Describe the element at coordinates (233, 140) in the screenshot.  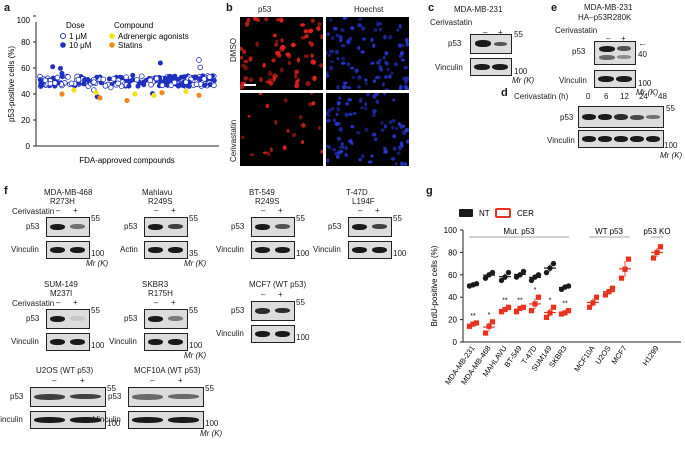
I see `panel-b-row-cerivastatin: Cerivastatin` at that location.